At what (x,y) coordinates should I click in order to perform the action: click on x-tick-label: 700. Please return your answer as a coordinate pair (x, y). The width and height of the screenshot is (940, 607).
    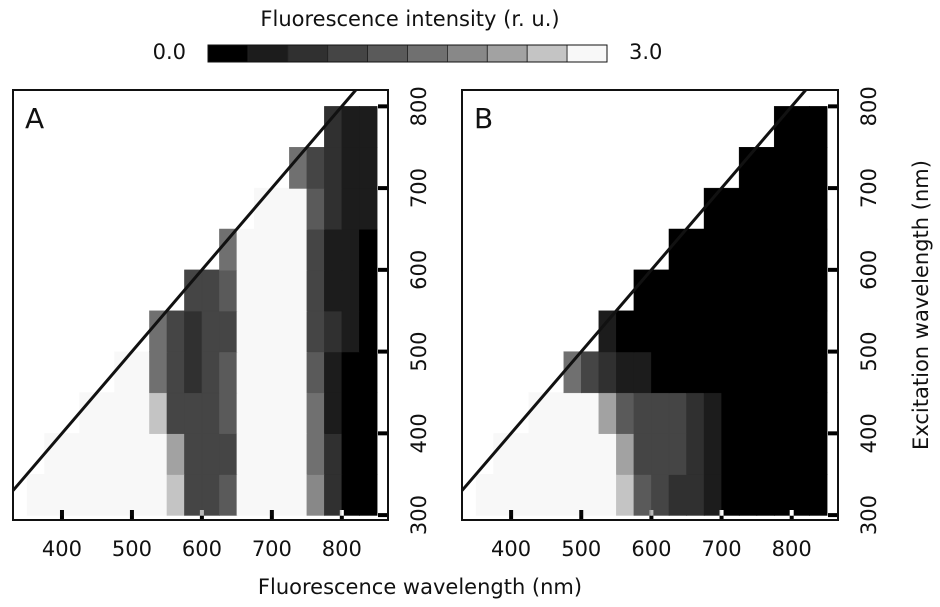
    Looking at the image, I should click on (272, 549).